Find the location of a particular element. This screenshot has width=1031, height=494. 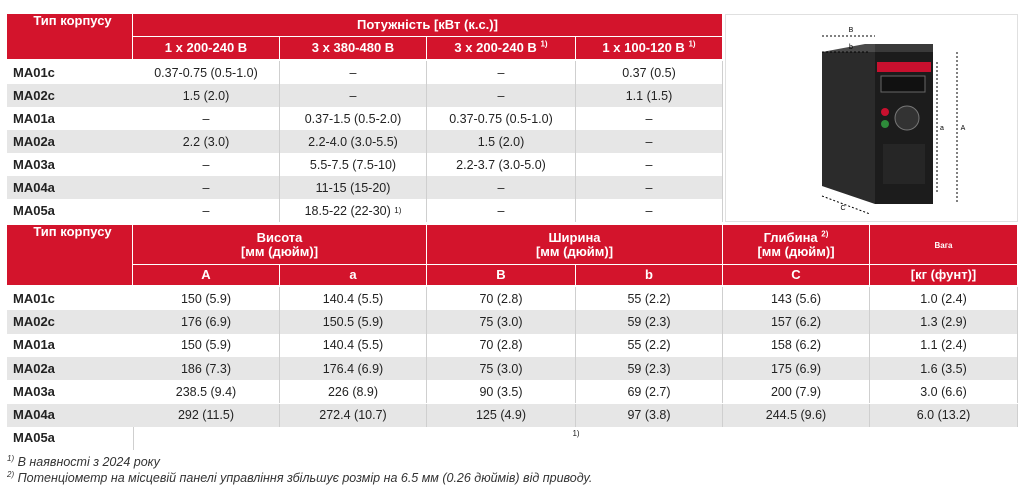

column-header: 3 x 200-240 В 1) is located at coordinates (501, 48).